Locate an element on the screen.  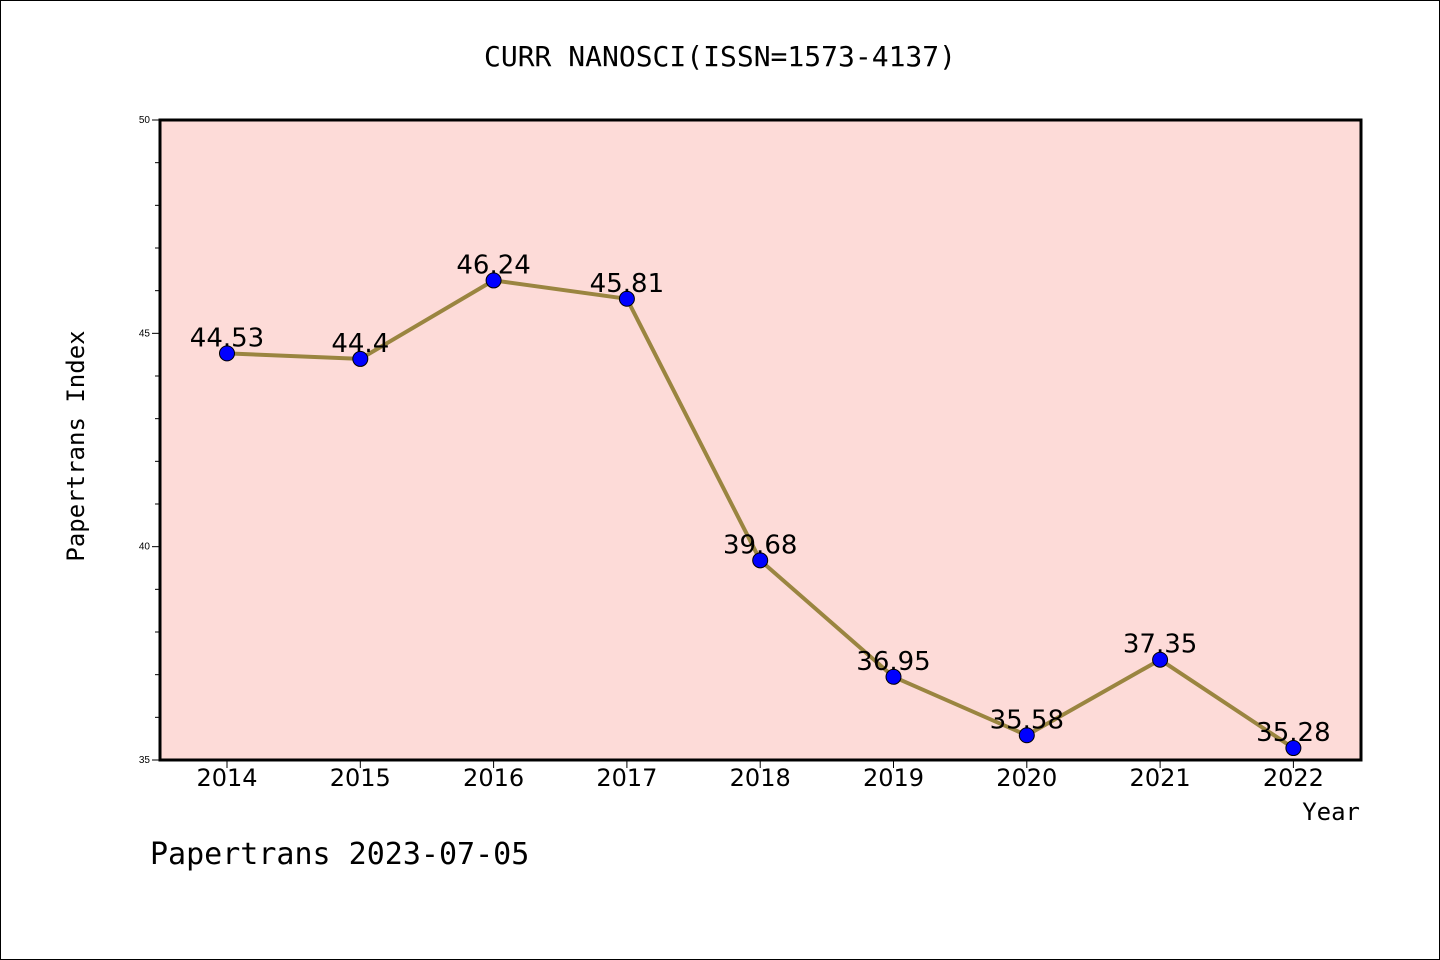
x-tick-label: 2018 is located at coordinates (760, 778).